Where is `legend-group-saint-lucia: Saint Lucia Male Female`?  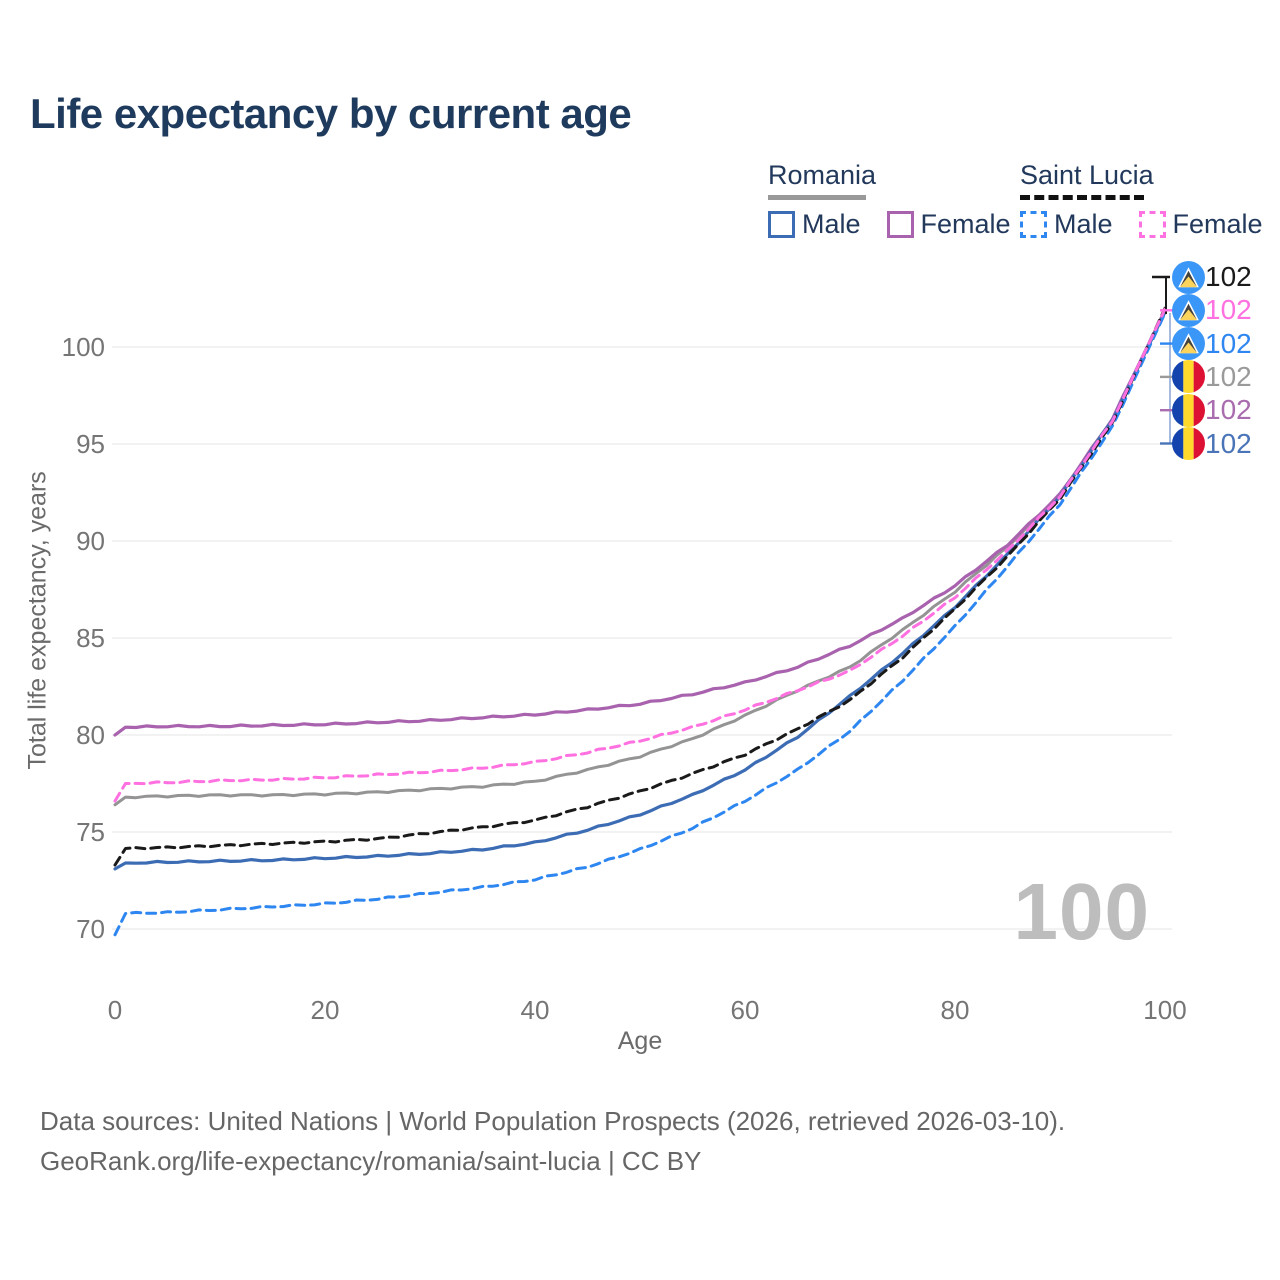
legend-group-saint-lucia: Saint Lucia Male Female is located at coordinates (1141, 200).